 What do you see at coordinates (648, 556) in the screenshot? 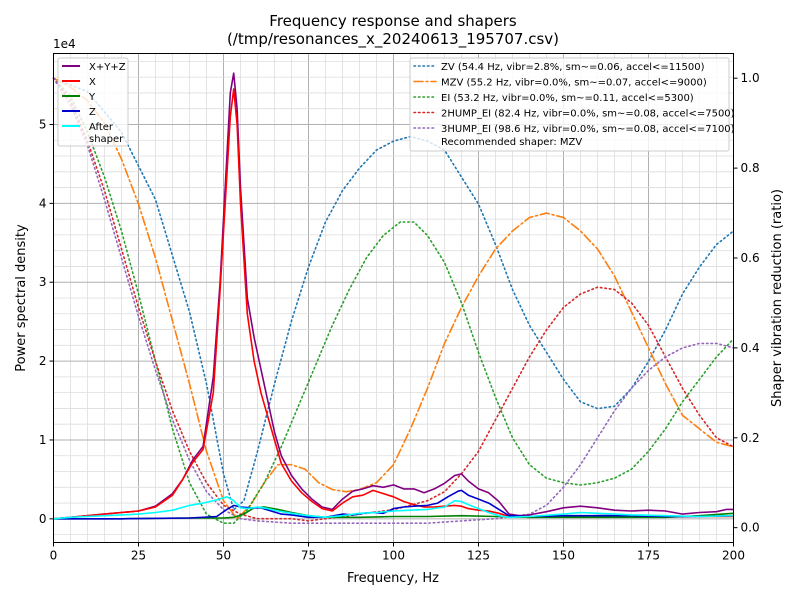
I see `x-tick-label: 175` at bounding box center [648, 556].